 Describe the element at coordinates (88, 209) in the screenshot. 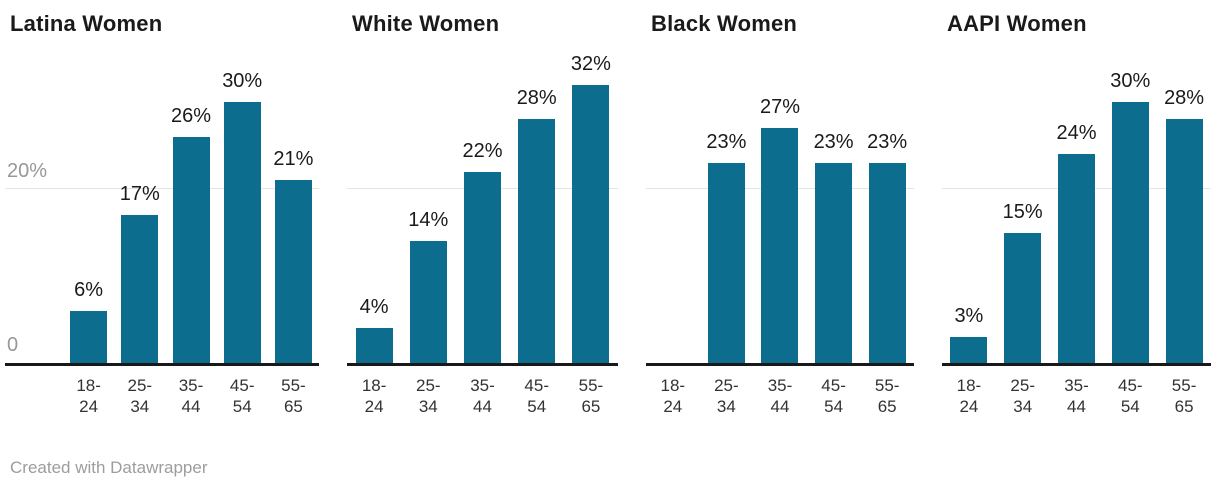

I see `bar-slot: 6%` at that location.